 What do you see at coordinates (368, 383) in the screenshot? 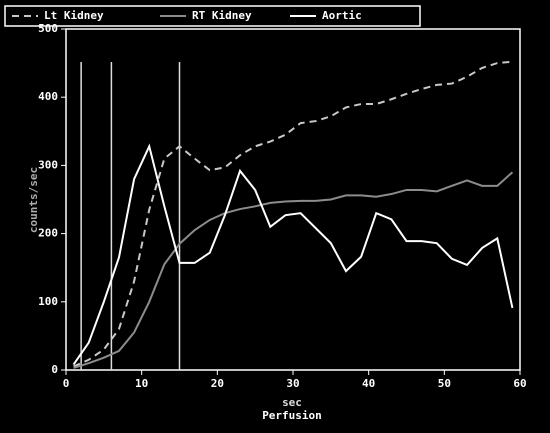
I see `x-tick-label: 40` at bounding box center [368, 383].